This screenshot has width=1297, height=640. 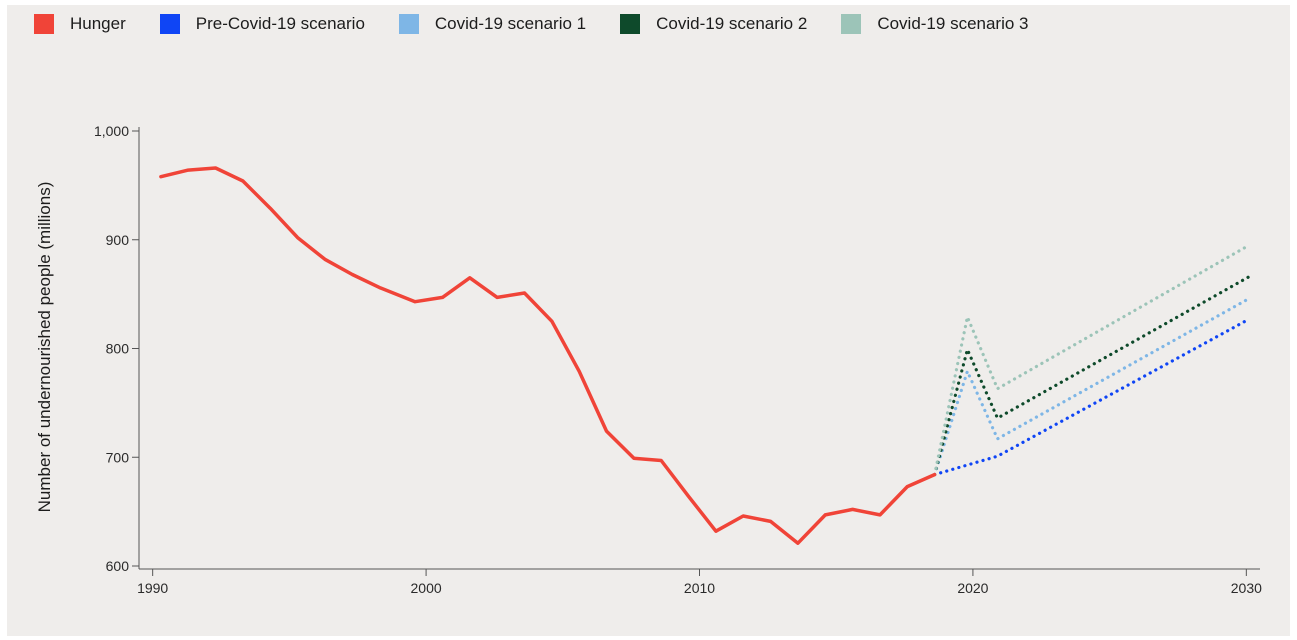 I want to click on legend-item-covid-3: Covid-19 scenario 3, so click(x=935, y=24).